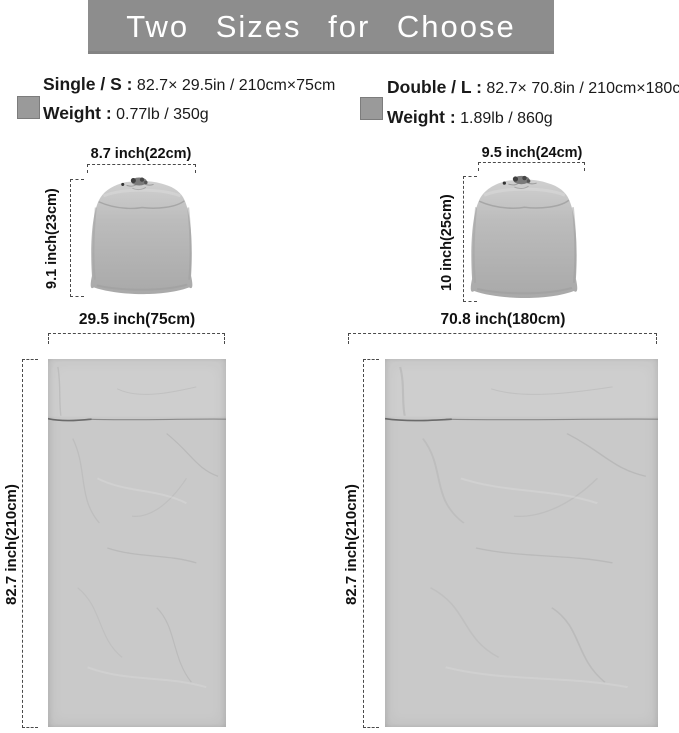  What do you see at coordinates (532, 153) in the screenshot?
I see `double-bag-width-label: 9.5 inch(24cm)` at bounding box center [532, 153].